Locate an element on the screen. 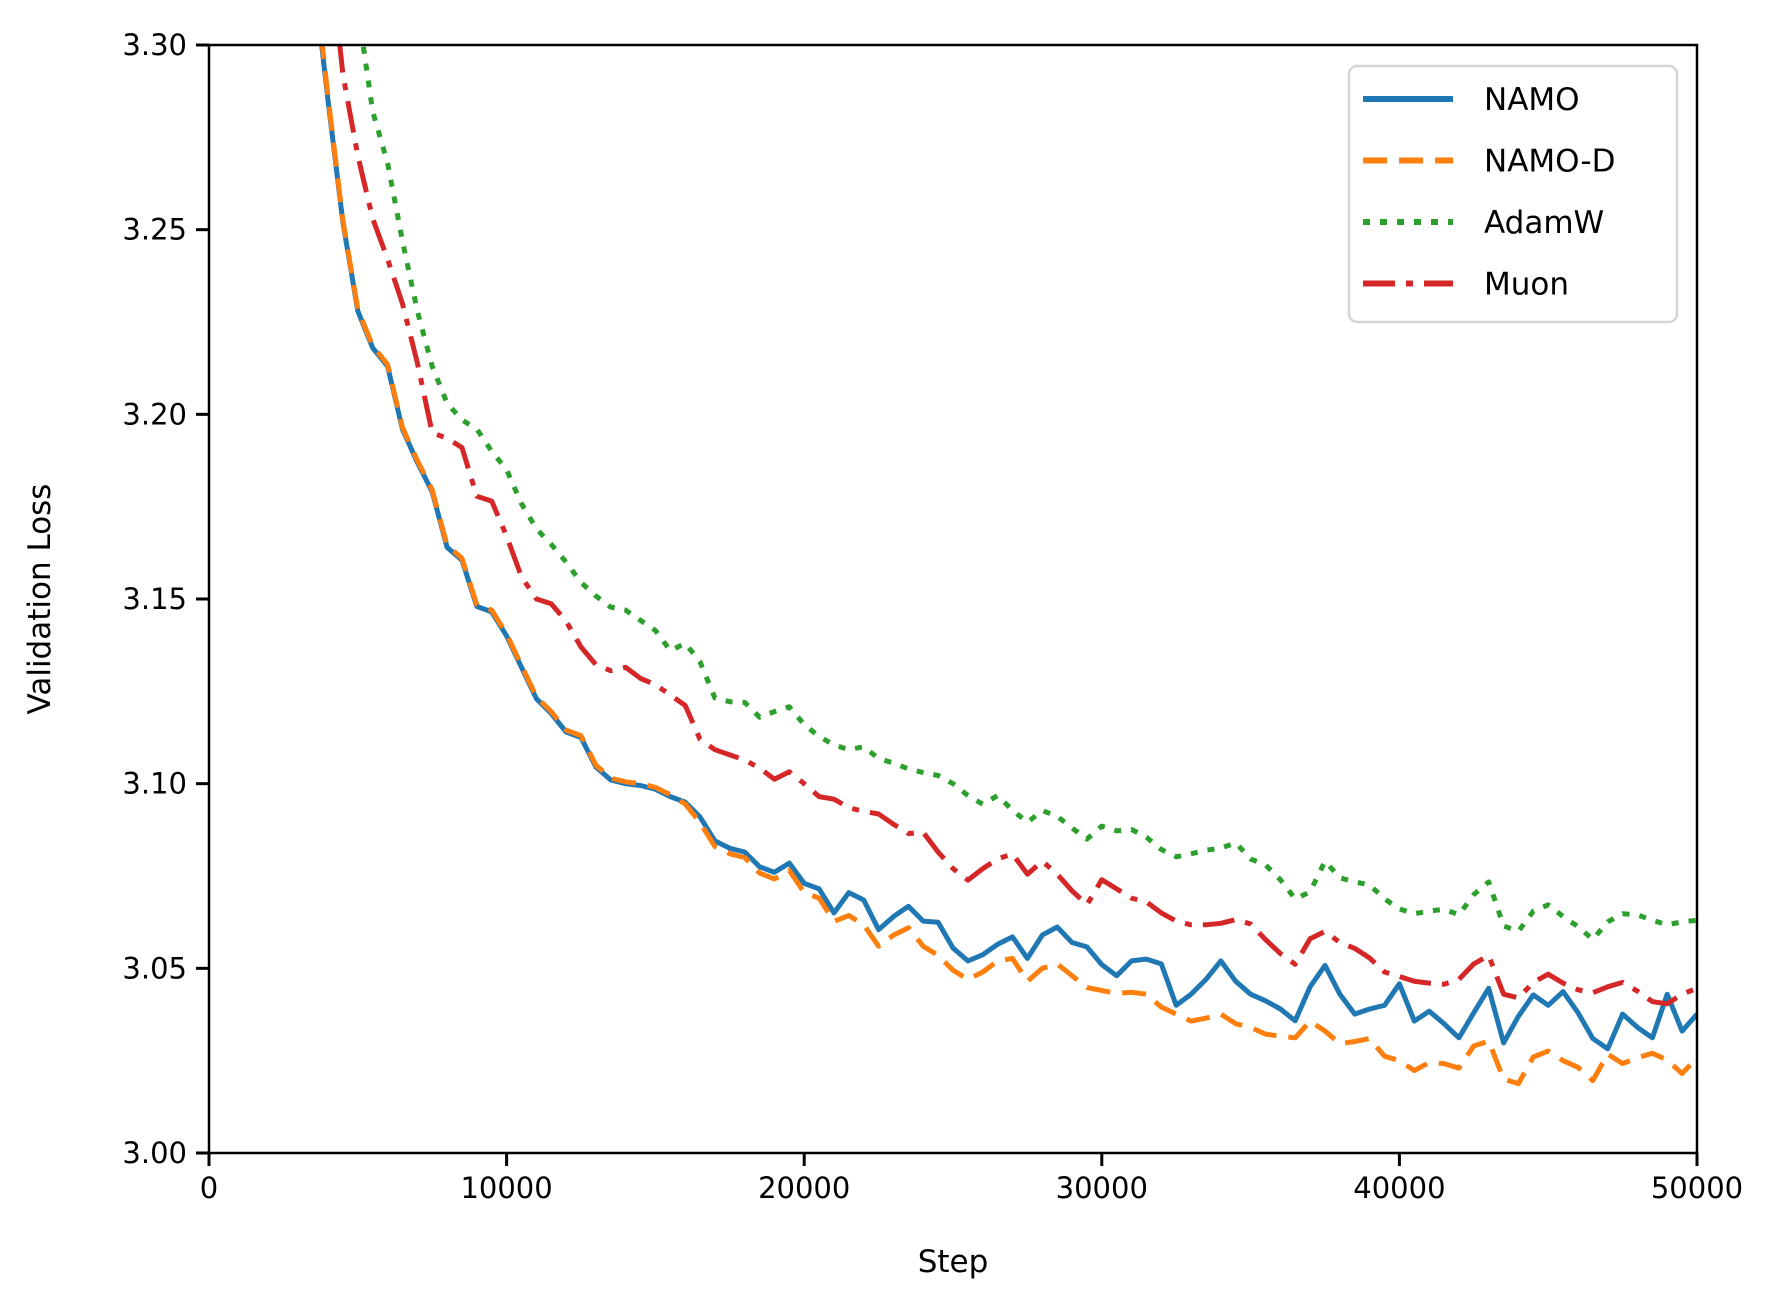  x-tick-label: 50000 is located at coordinates (1697, 1188).